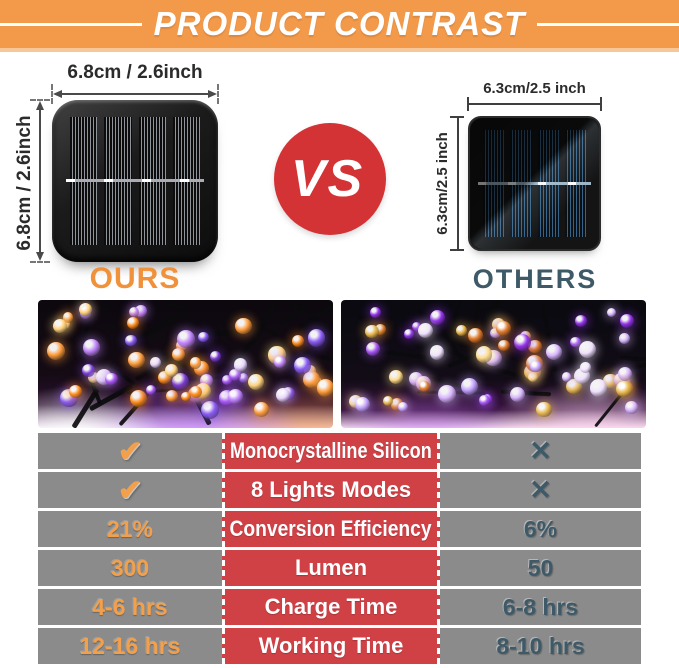 The image size is (679, 668). What do you see at coordinates (331, 451) in the screenshot?
I see `feature-cell: Monocrystalline Silicon` at bounding box center [331, 451].